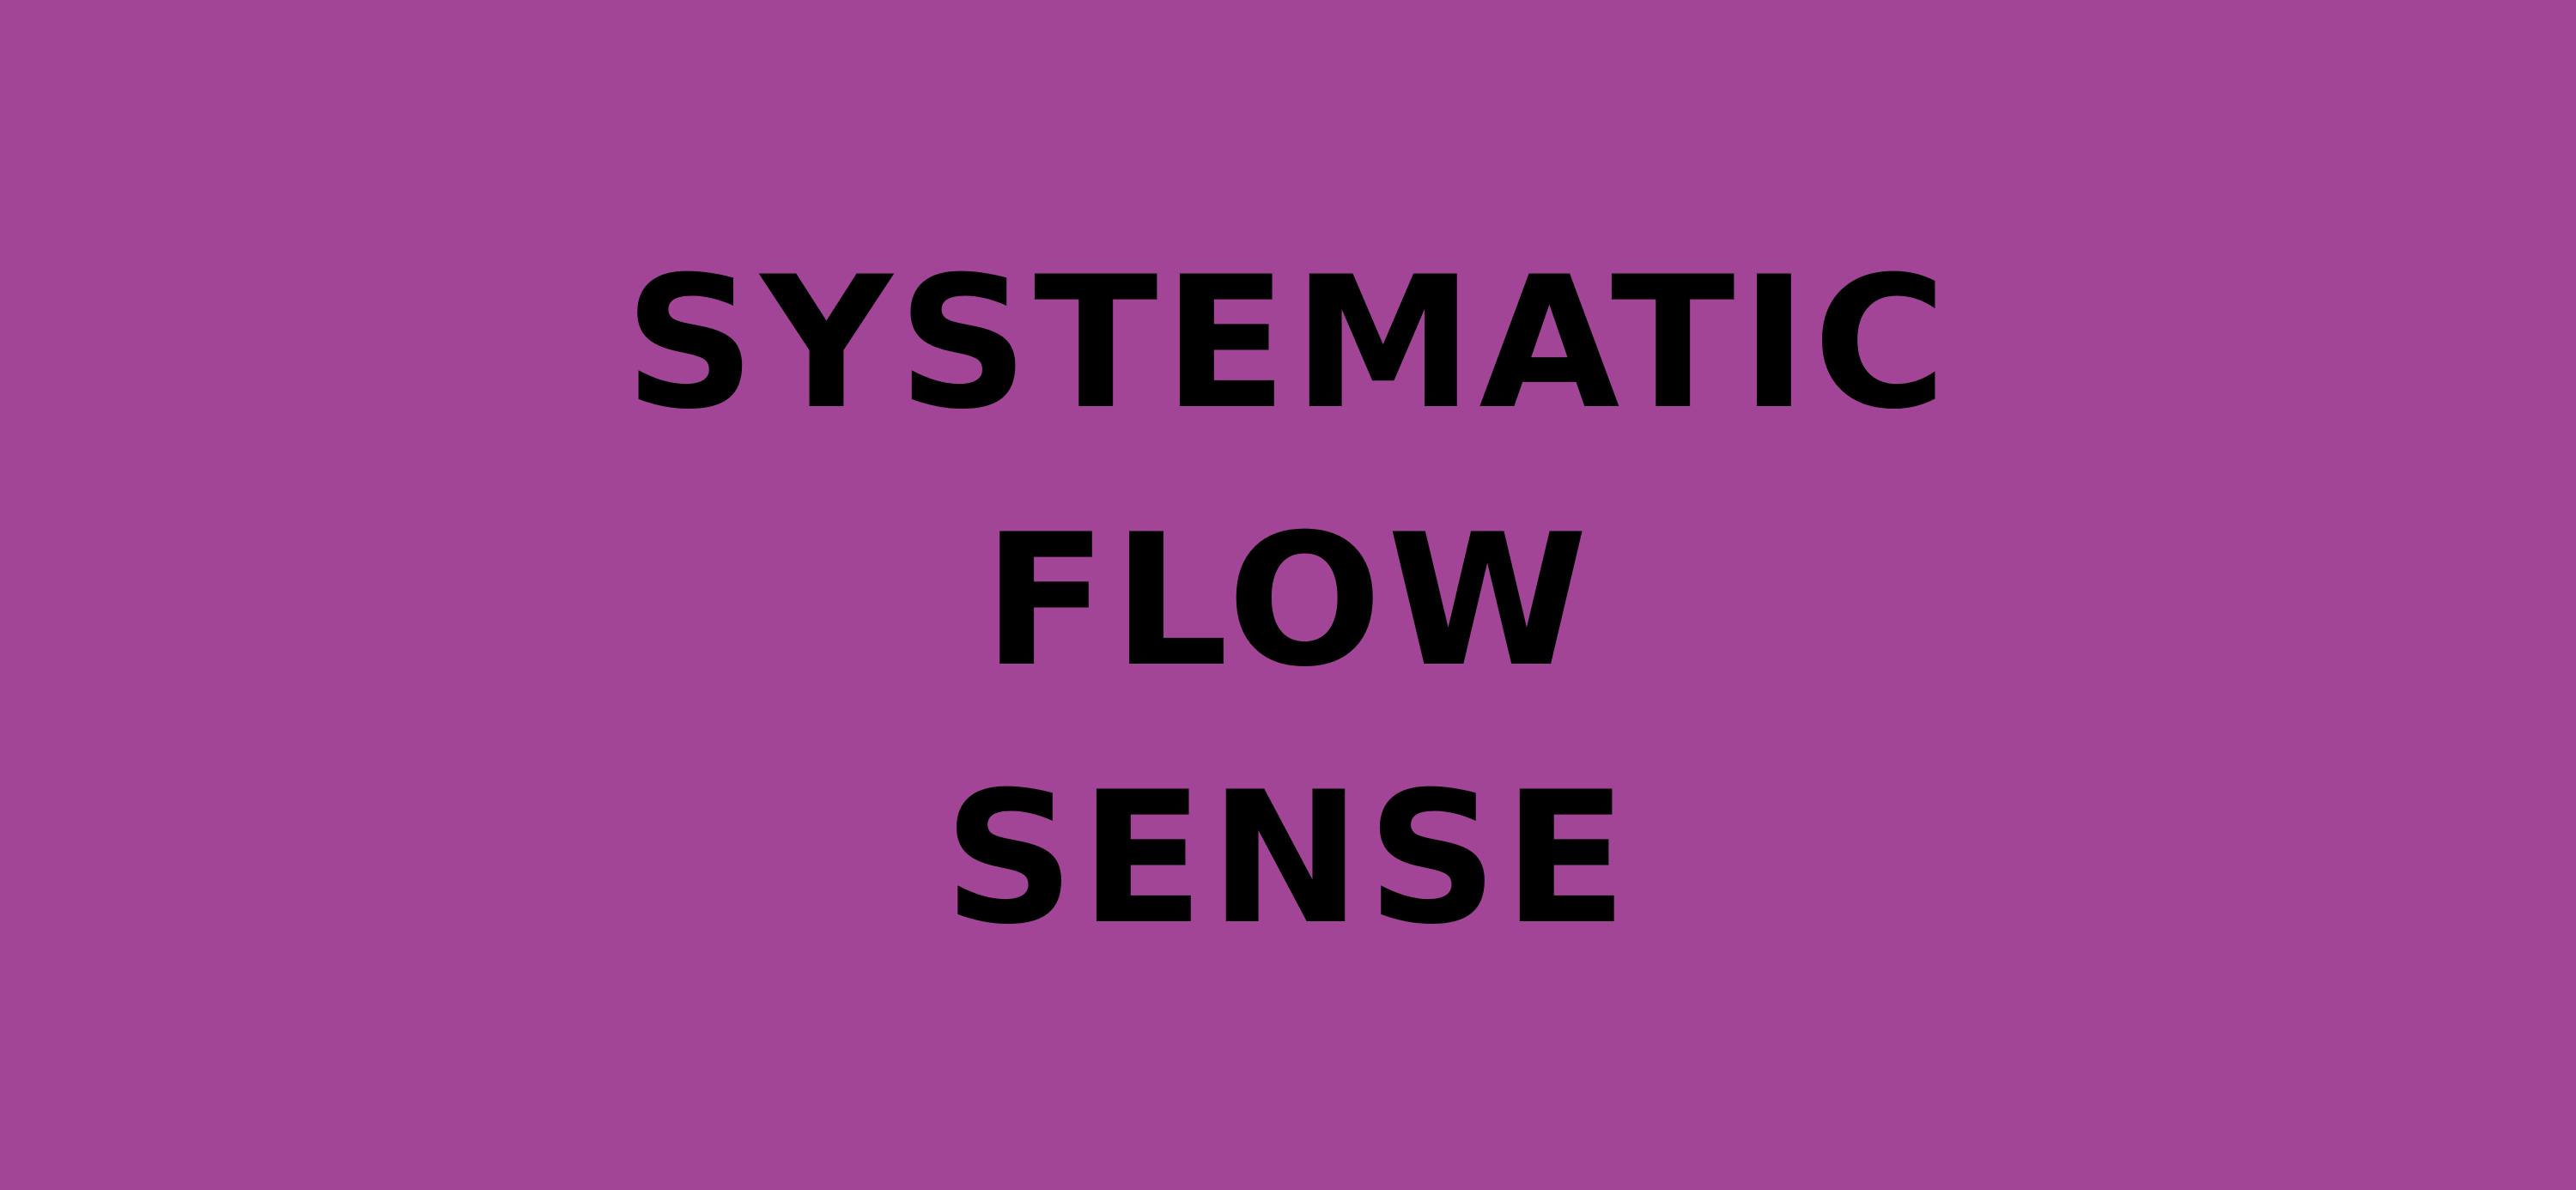  Describe the element at coordinates (1288, 858) in the screenshot. I see `title-line-3: SENSE` at that location.